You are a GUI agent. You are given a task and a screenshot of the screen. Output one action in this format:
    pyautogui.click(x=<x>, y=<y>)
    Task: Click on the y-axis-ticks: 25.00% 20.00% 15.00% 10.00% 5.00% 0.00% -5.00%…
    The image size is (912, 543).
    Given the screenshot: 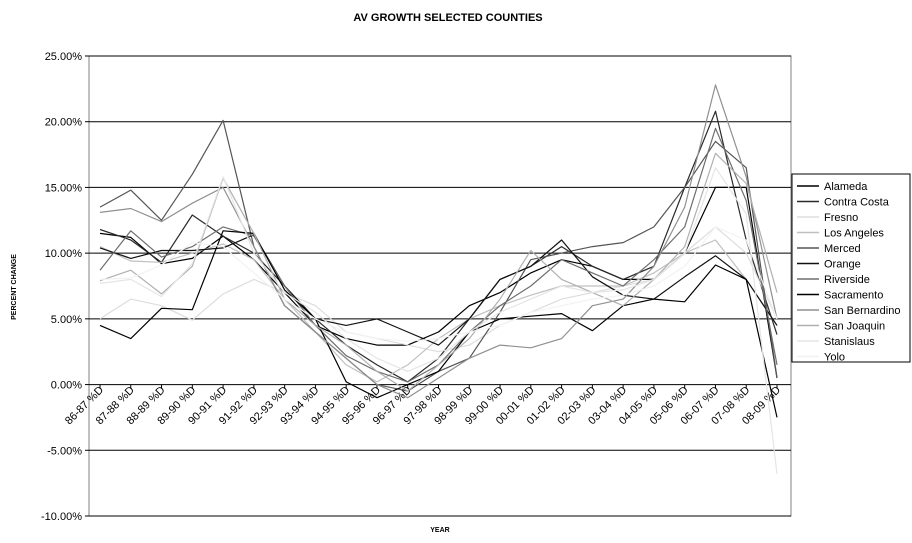 What is the action you would take?
    pyautogui.click(x=65, y=287)
    